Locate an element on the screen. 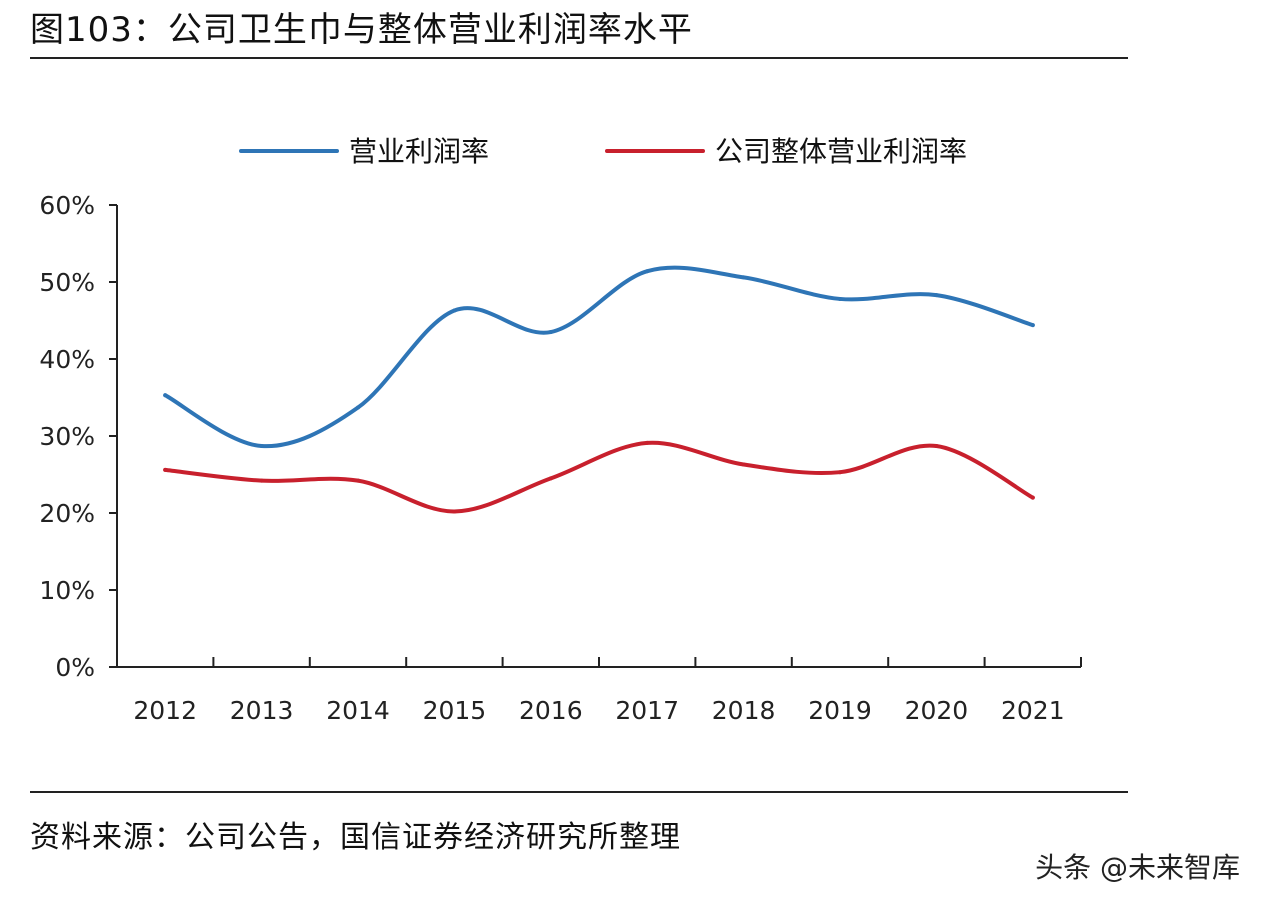 Image resolution: width=1266 pixels, height=906 pixels. y-tick-label: 40% is located at coordinates (67, 359).